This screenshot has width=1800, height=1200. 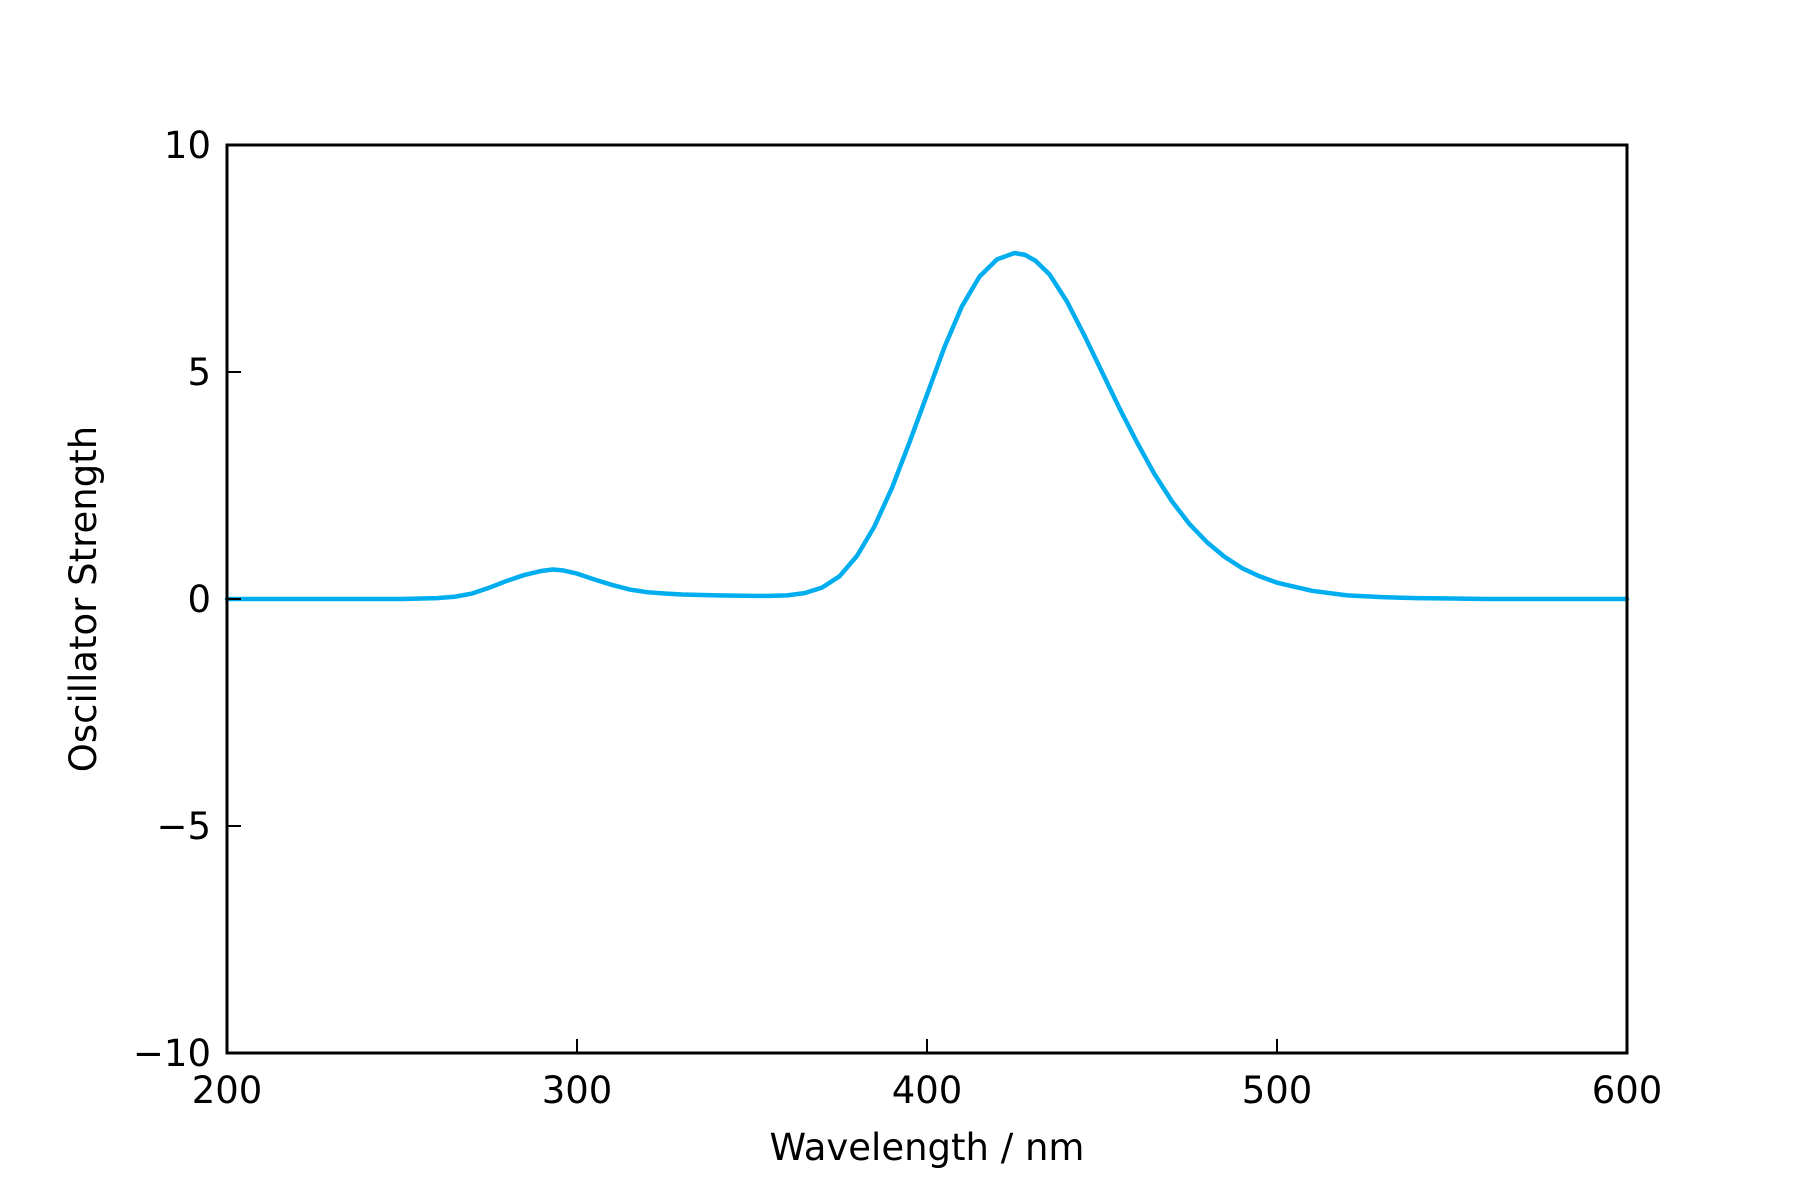 I want to click on y-tick-label: 5, so click(x=199, y=372).